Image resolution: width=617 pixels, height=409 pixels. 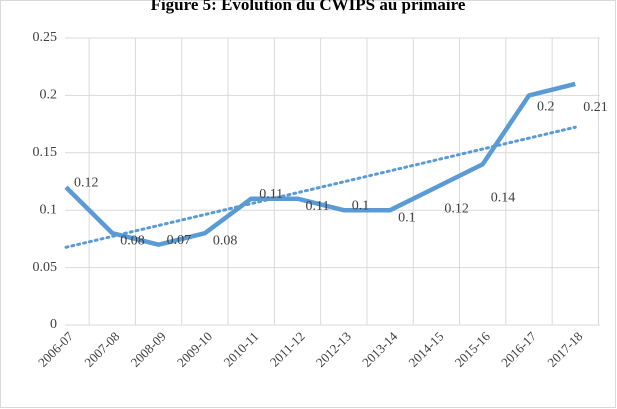 I want to click on data-label: 0.07, so click(x=179, y=240).